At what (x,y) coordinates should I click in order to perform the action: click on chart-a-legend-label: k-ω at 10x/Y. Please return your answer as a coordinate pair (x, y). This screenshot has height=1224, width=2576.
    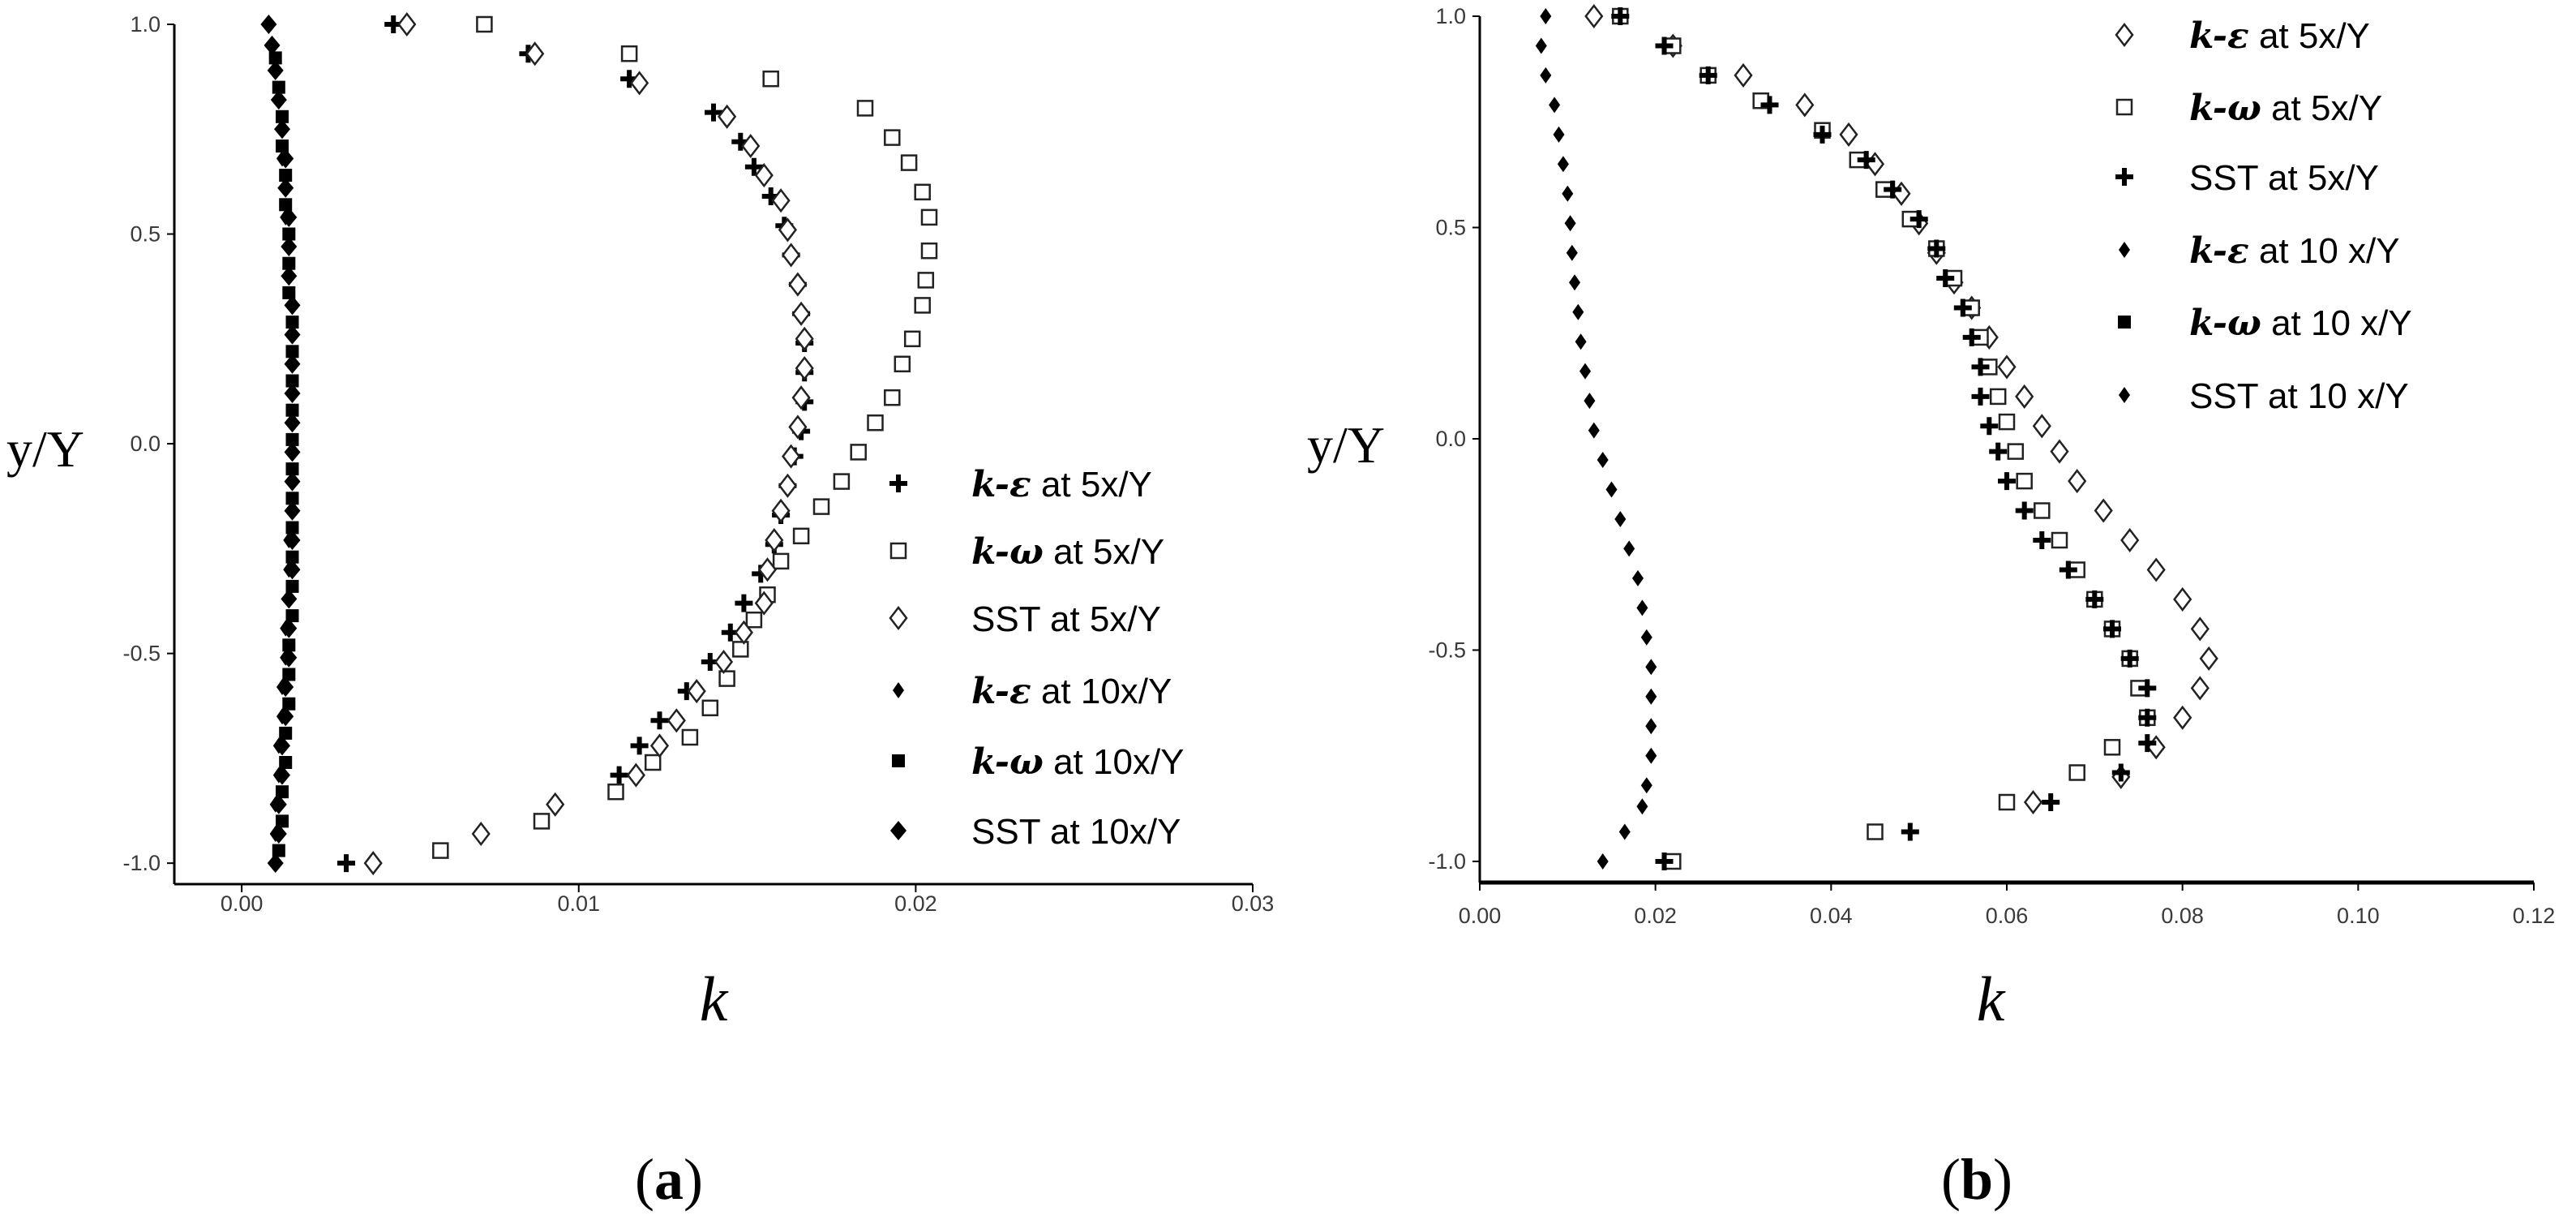
    Looking at the image, I should click on (1078, 762).